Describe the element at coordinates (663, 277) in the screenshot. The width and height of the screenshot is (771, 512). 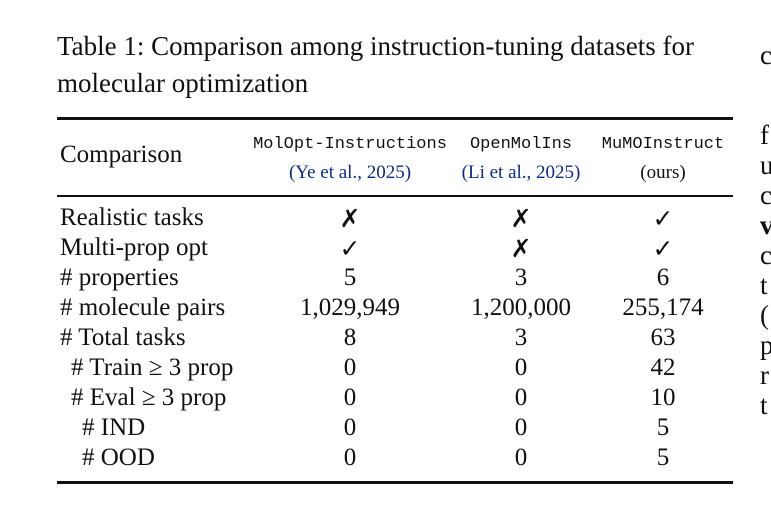
I see `table-cell: 6` at that location.